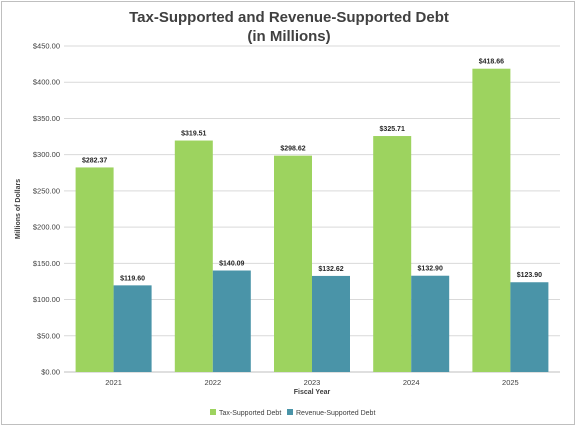 Image resolution: width=578 pixels, height=428 pixels. Describe the element at coordinates (213, 412) in the screenshot. I see `legend-swatch-tax` at that location.